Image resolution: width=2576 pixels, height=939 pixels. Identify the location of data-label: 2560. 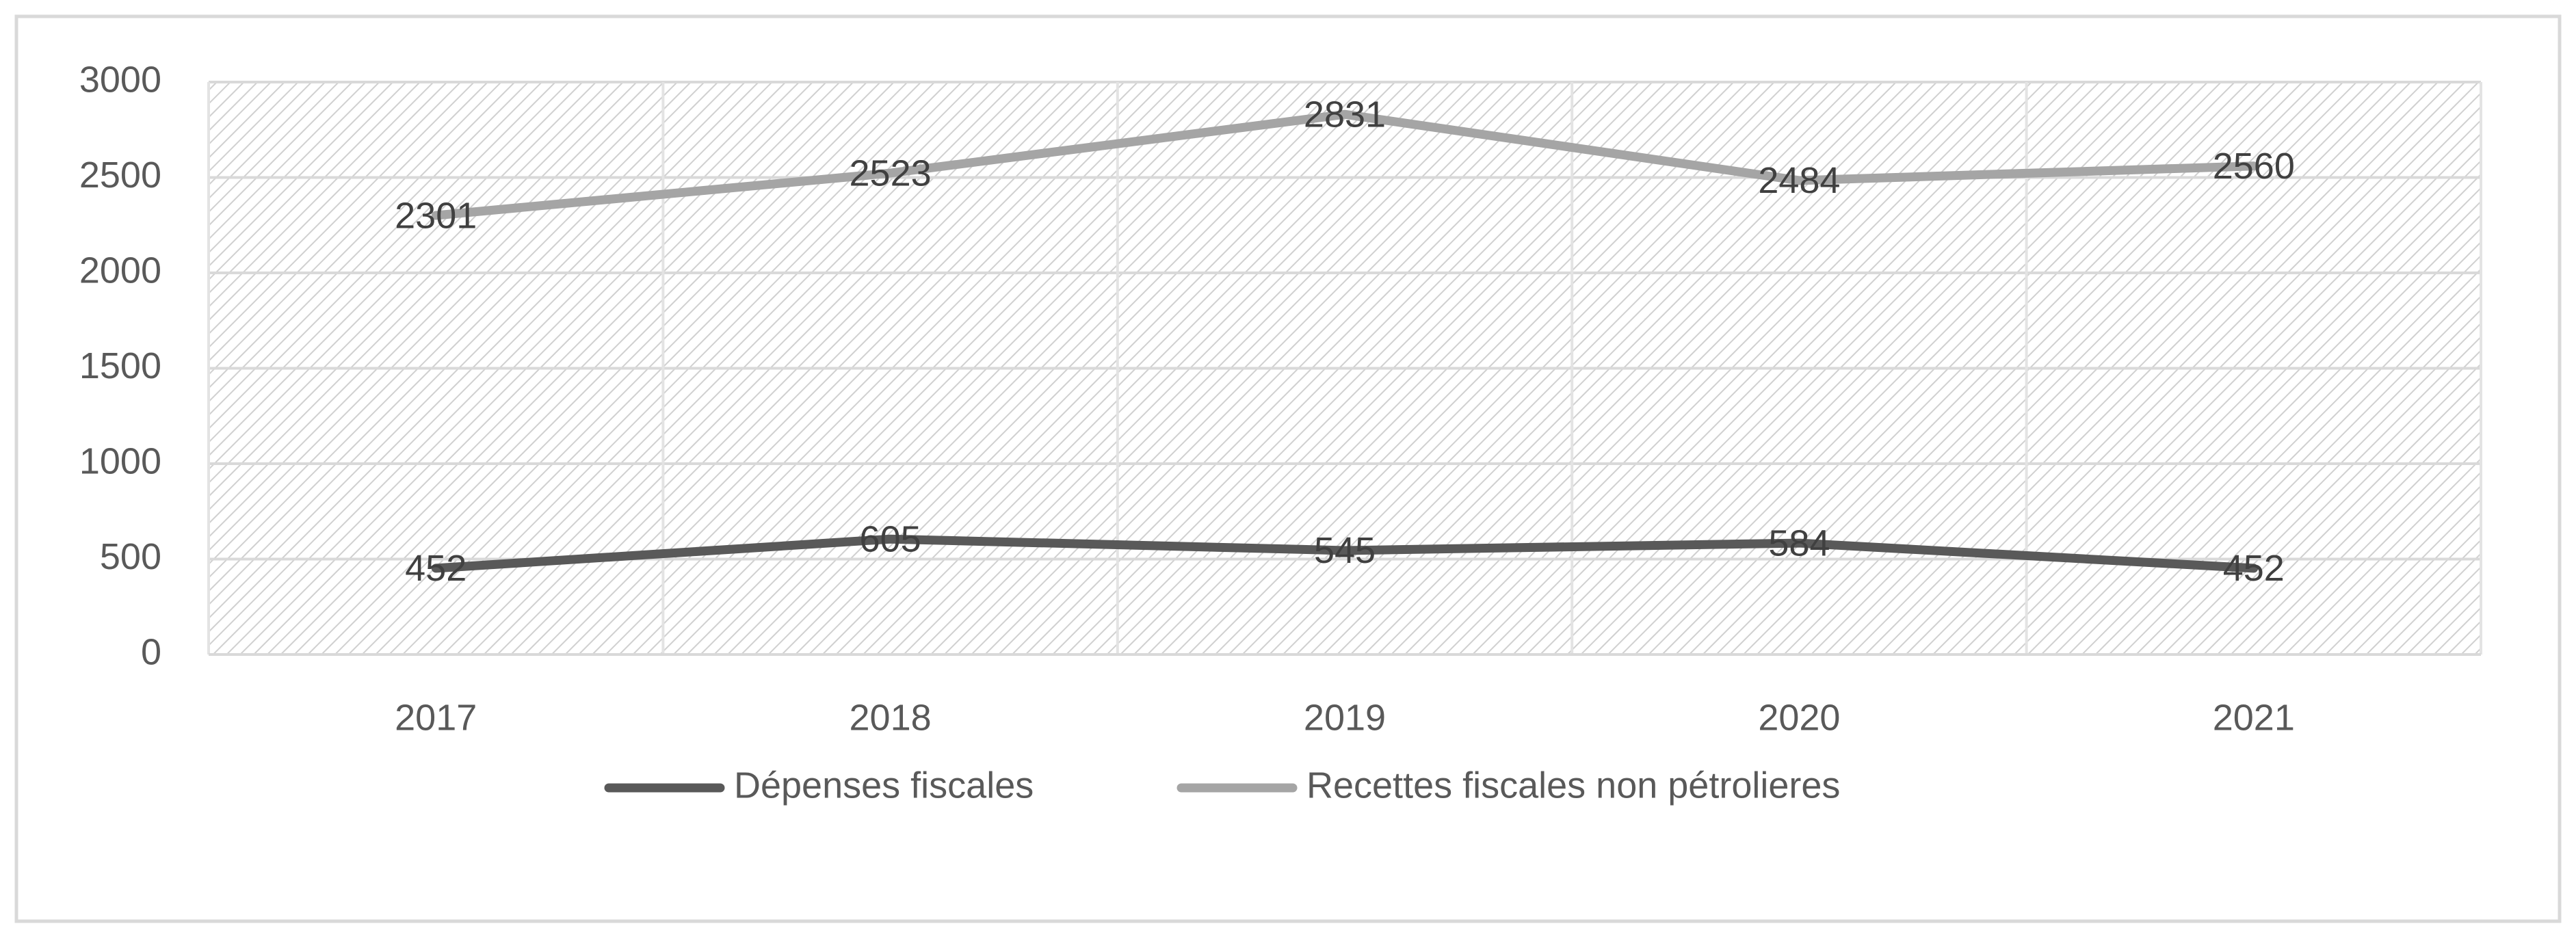
(2254, 166).